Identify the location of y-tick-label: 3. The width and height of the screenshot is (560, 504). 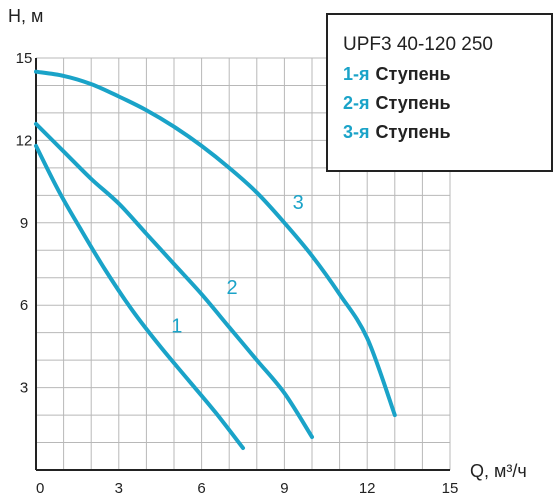
(24, 388).